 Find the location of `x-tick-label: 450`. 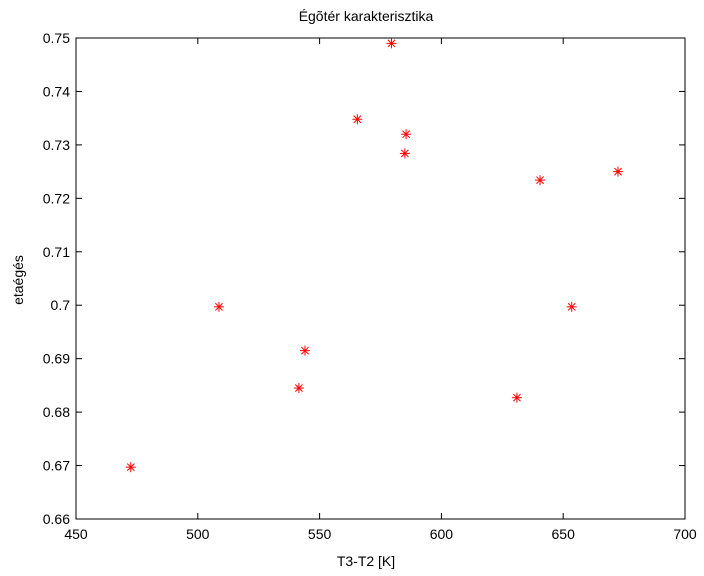

x-tick-label: 450 is located at coordinates (76, 534).